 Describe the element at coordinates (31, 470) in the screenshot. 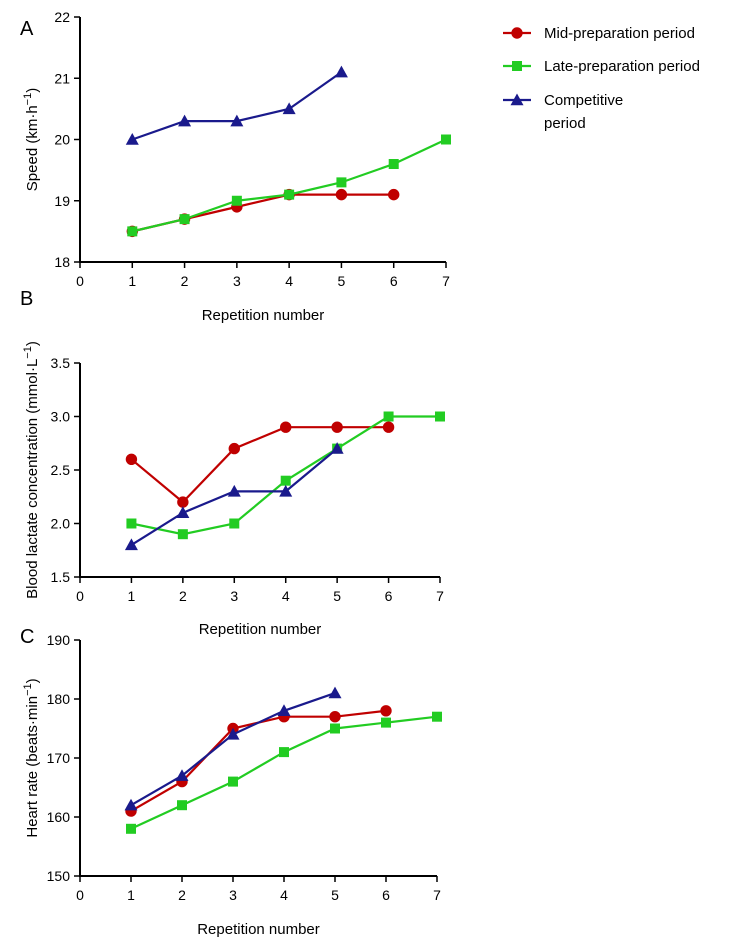

I see `y-axis-title: Blood lactate concentration (mmol·L−1)` at that location.